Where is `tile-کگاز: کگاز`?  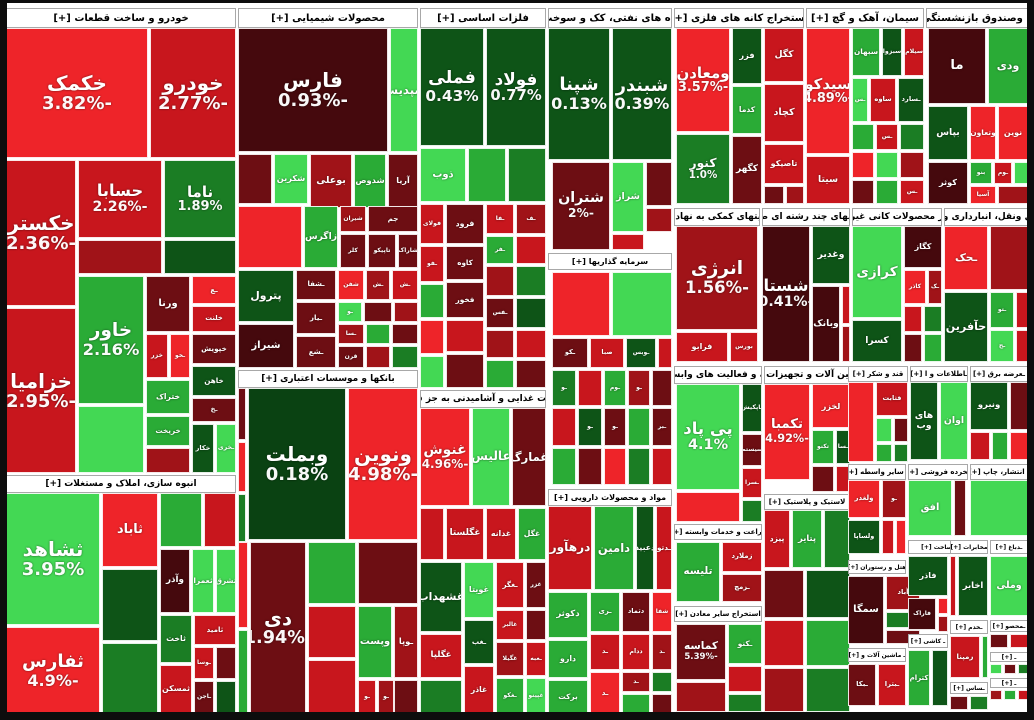 tile-کگاز: کگاز is located at coordinates (923, 247).